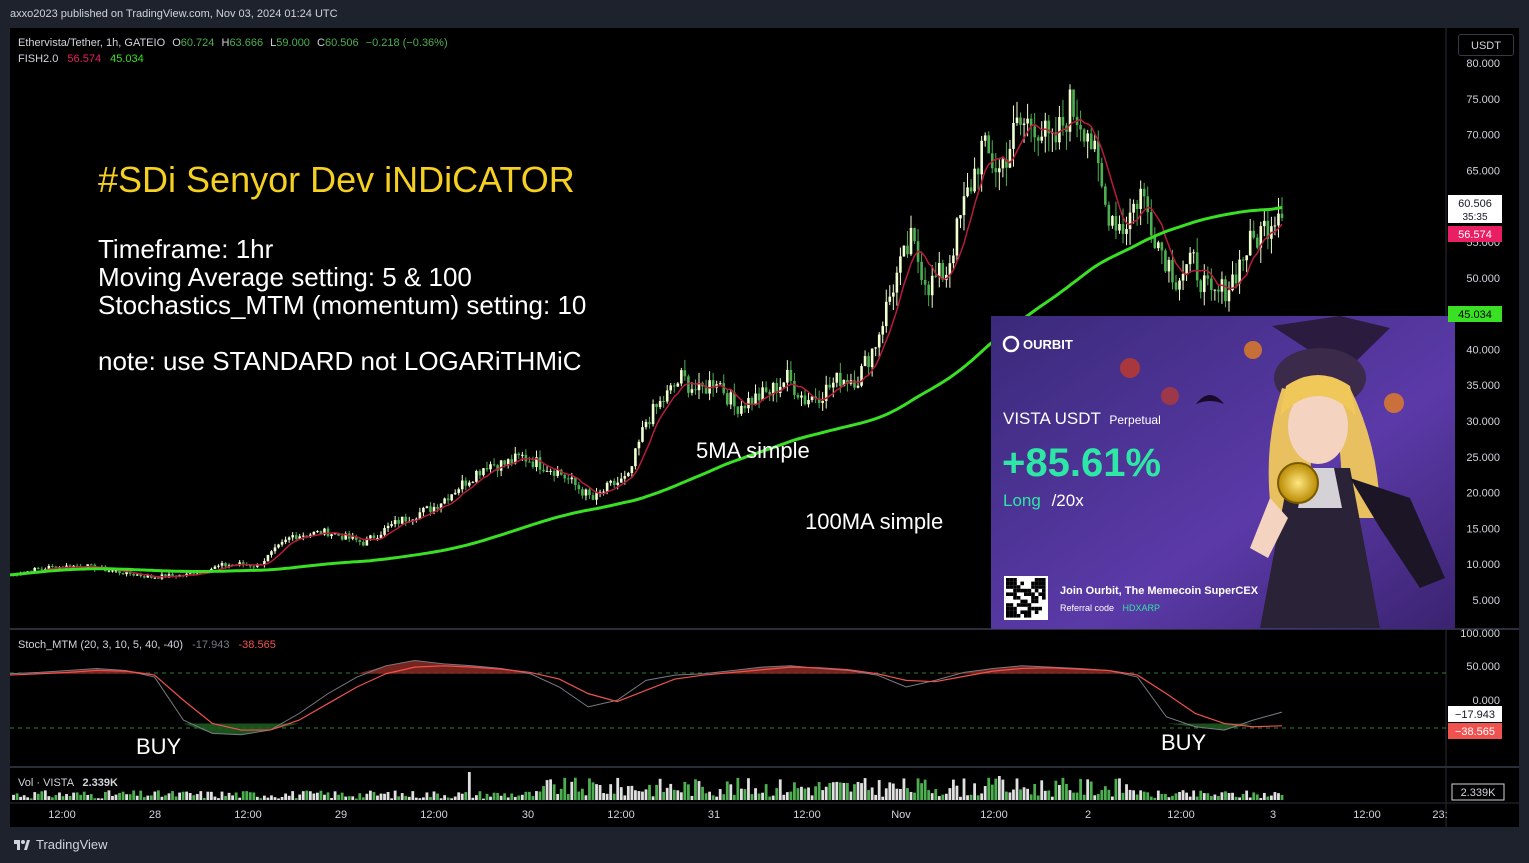 The height and width of the screenshot is (863, 1529). What do you see at coordinates (714, 815) in the screenshot?
I see `time-tick-label: 31` at bounding box center [714, 815].